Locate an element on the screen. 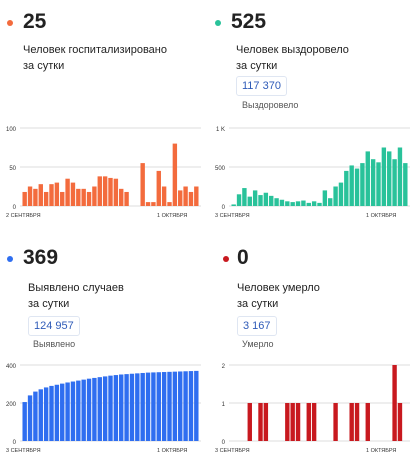  hospitalized-description-line2: за сутки is located at coordinates (44, 66).